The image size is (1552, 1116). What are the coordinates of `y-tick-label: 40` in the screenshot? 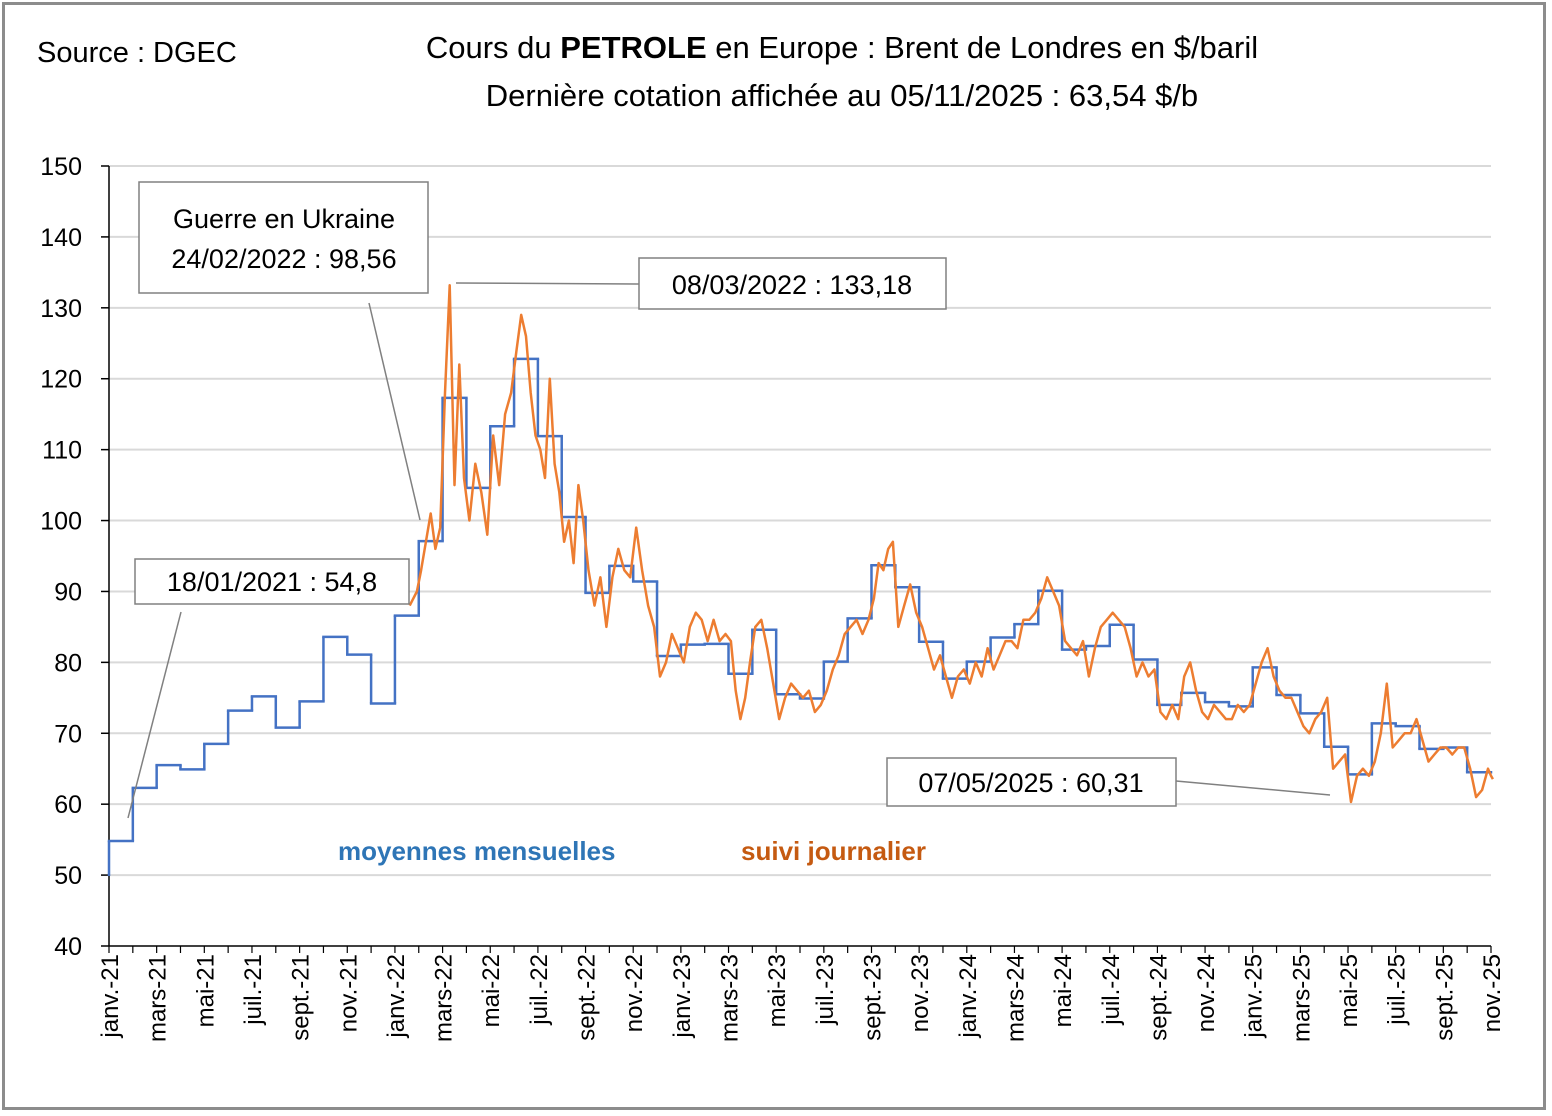 It's located at (68, 947).